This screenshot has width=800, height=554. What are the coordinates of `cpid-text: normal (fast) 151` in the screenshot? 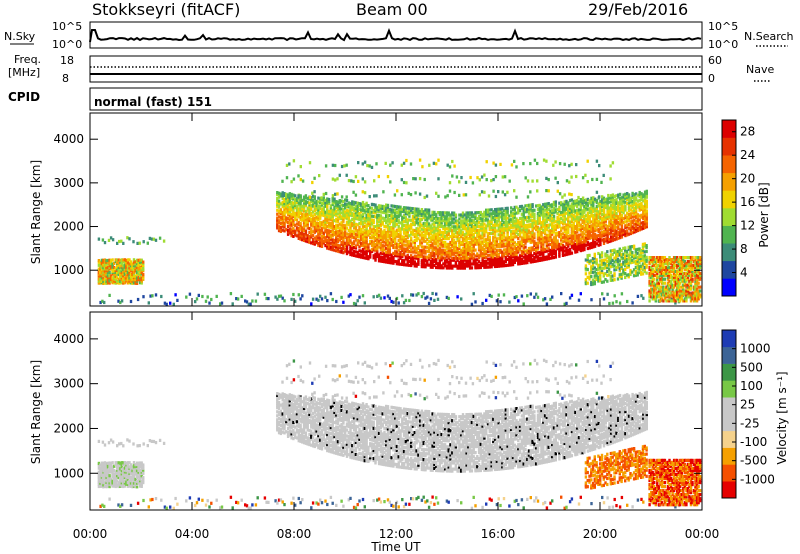 It's located at (153, 102).